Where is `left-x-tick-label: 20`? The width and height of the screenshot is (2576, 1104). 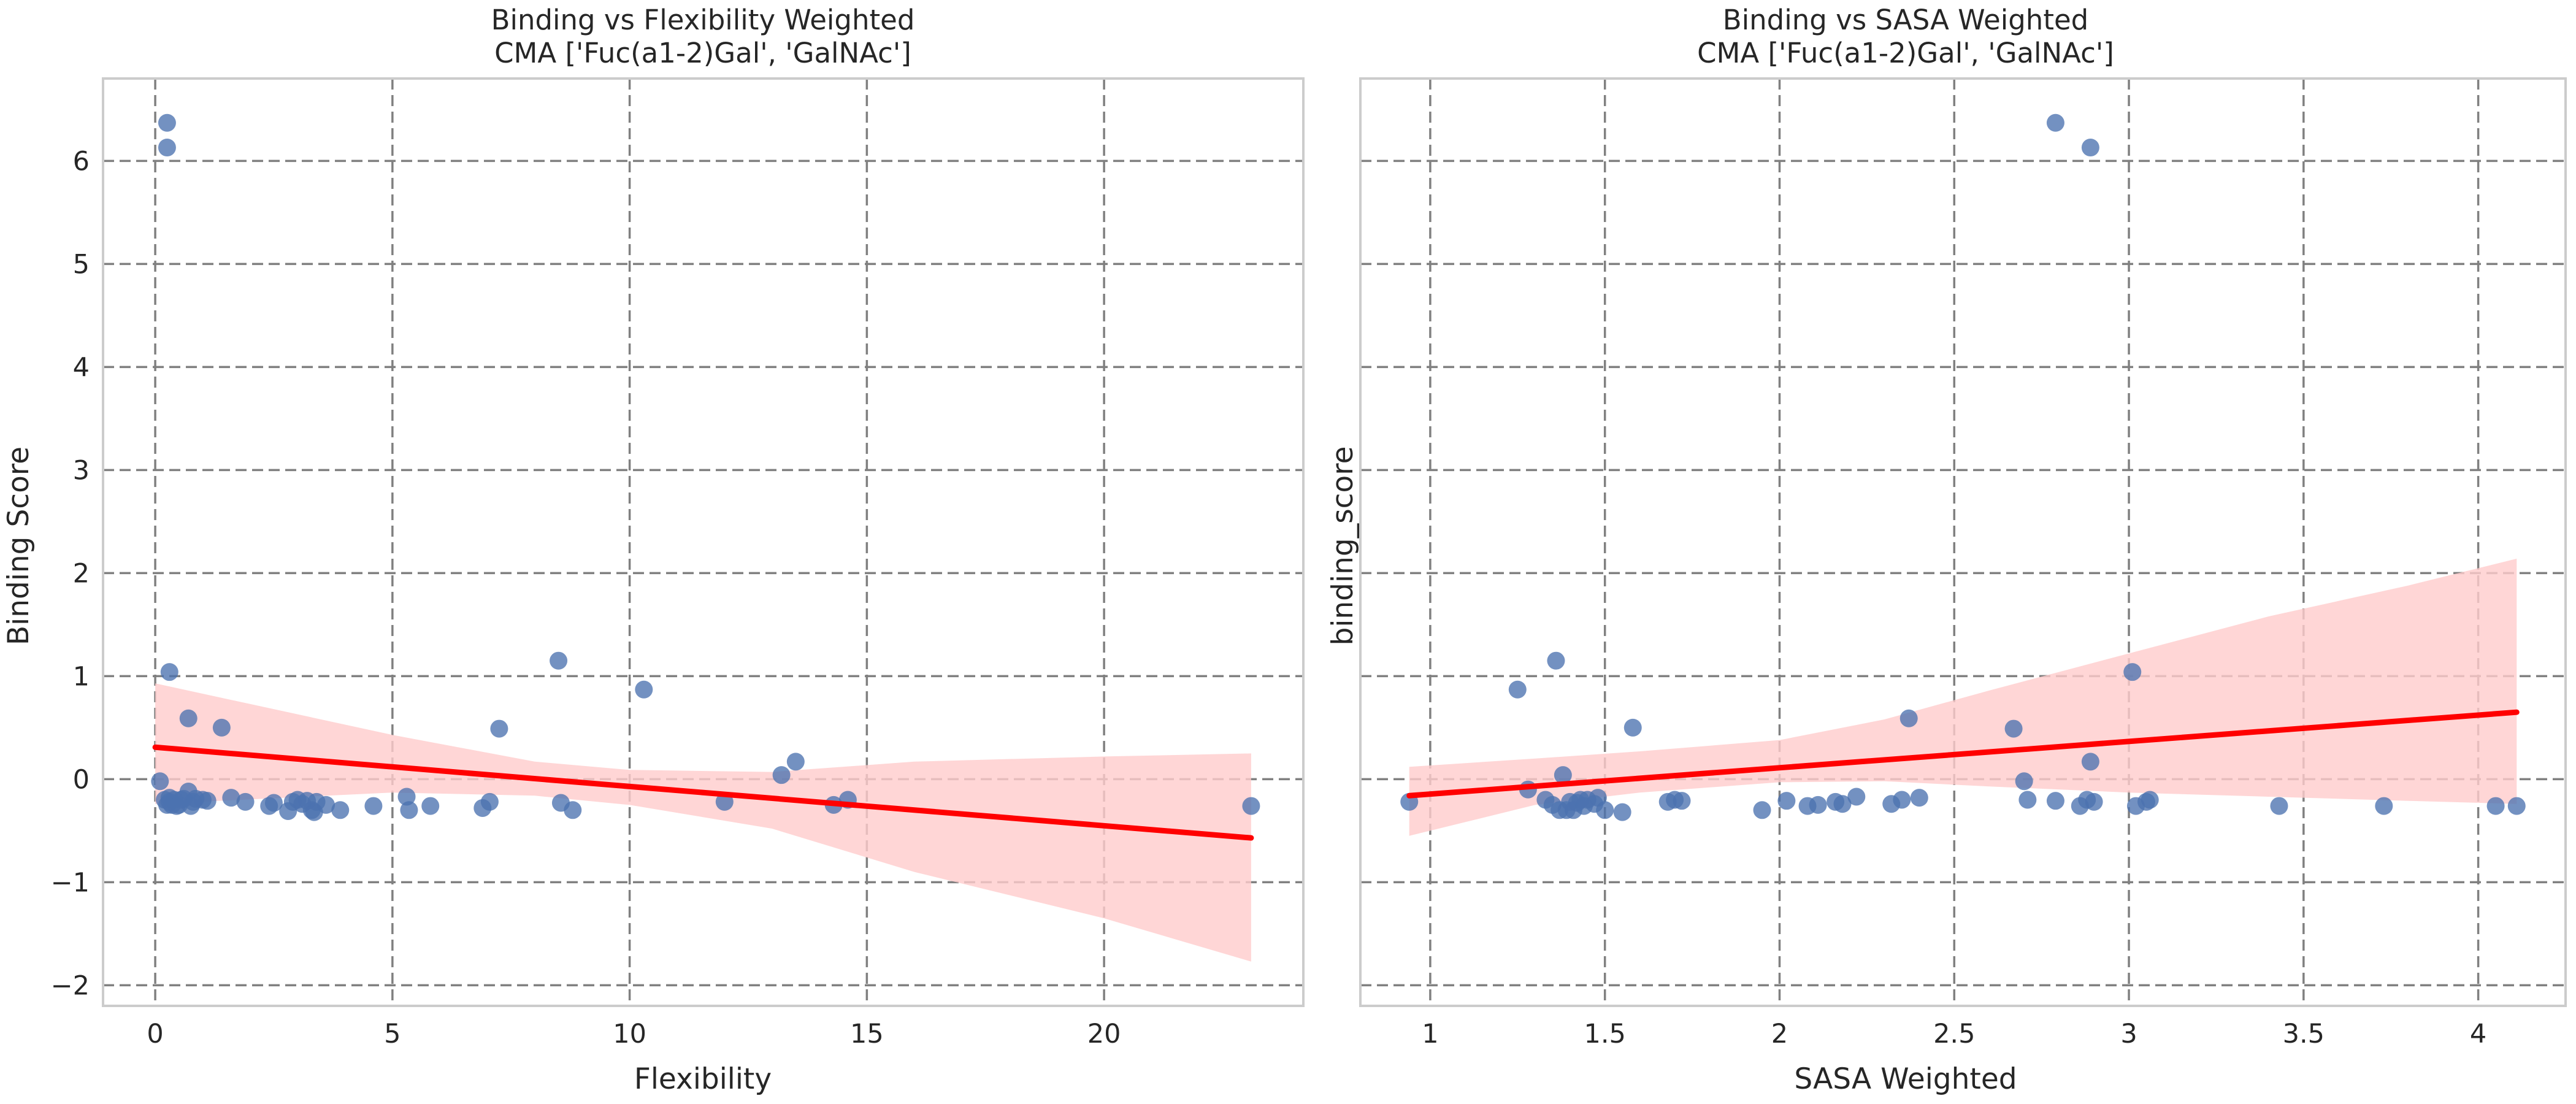 left-x-tick-label: 20 is located at coordinates (1104, 1034).